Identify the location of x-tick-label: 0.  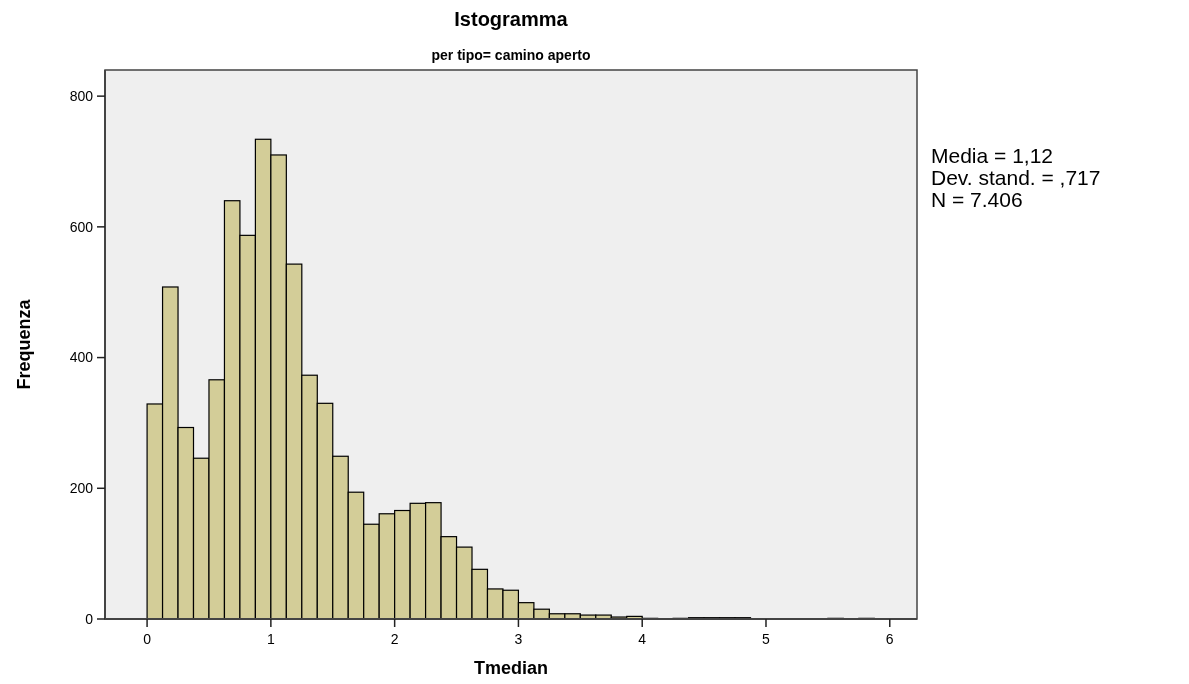
(147, 639).